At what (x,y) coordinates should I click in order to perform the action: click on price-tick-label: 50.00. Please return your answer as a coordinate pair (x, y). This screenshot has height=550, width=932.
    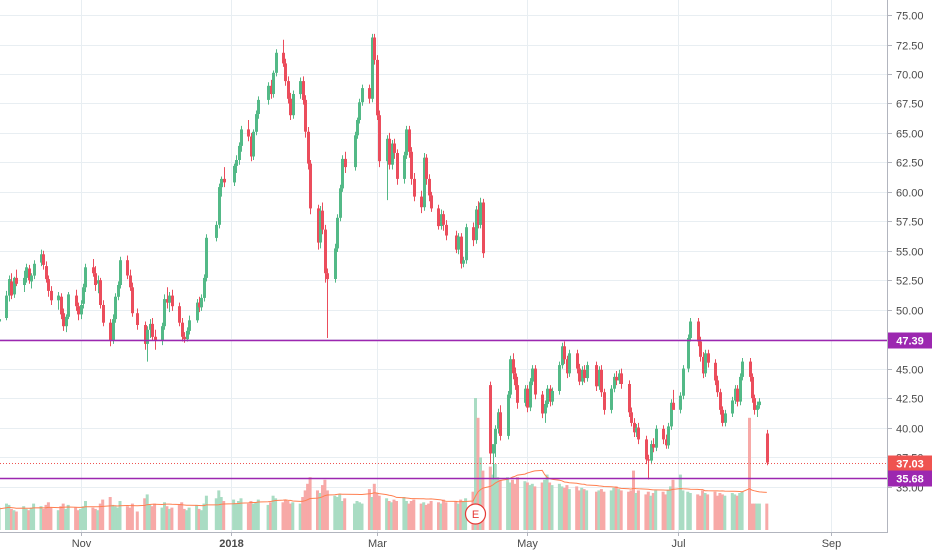
    Looking at the image, I should click on (910, 312).